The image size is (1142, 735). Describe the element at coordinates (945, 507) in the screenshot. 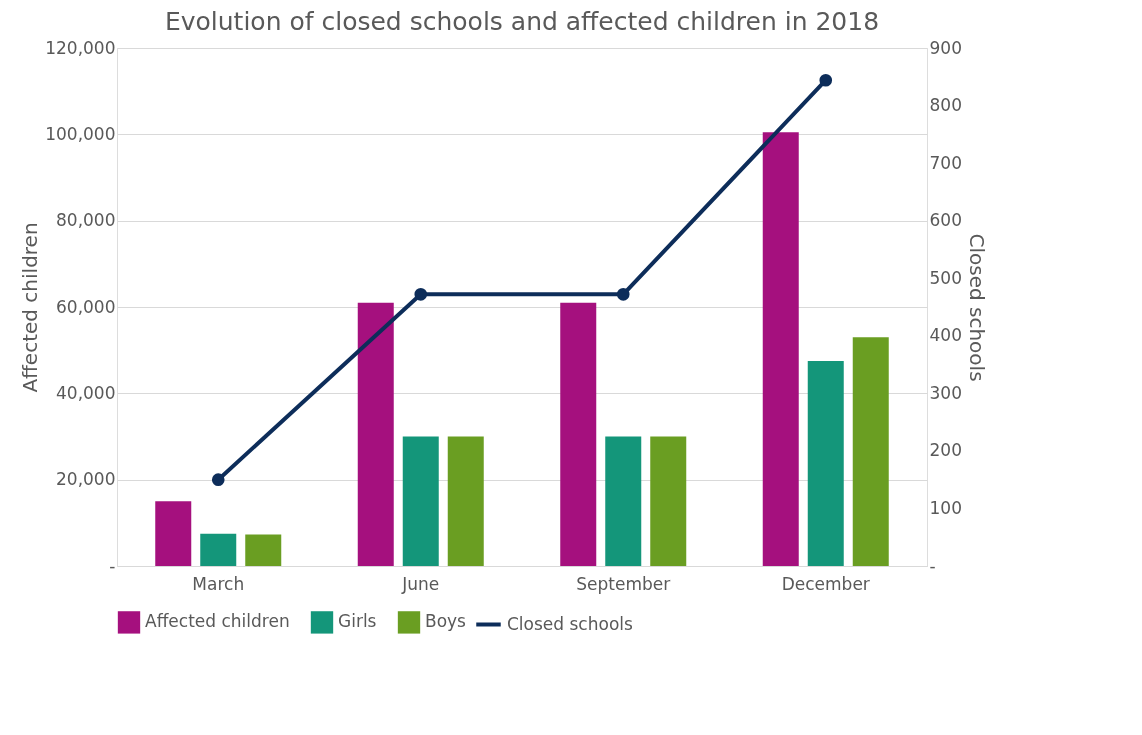

I see `y2-tick-label: 100` at that location.